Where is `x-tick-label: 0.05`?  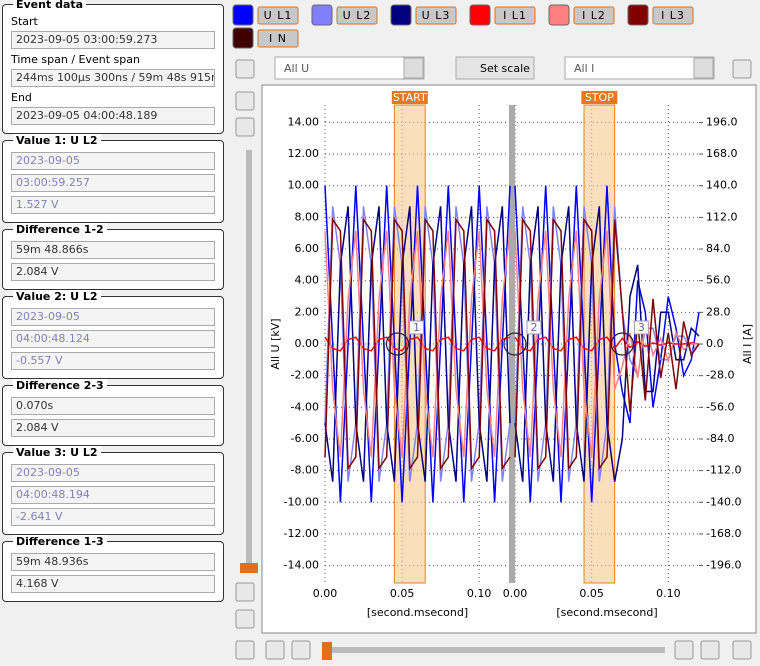 x-tick-label: 0.05 is located at coordinates (402, 593).